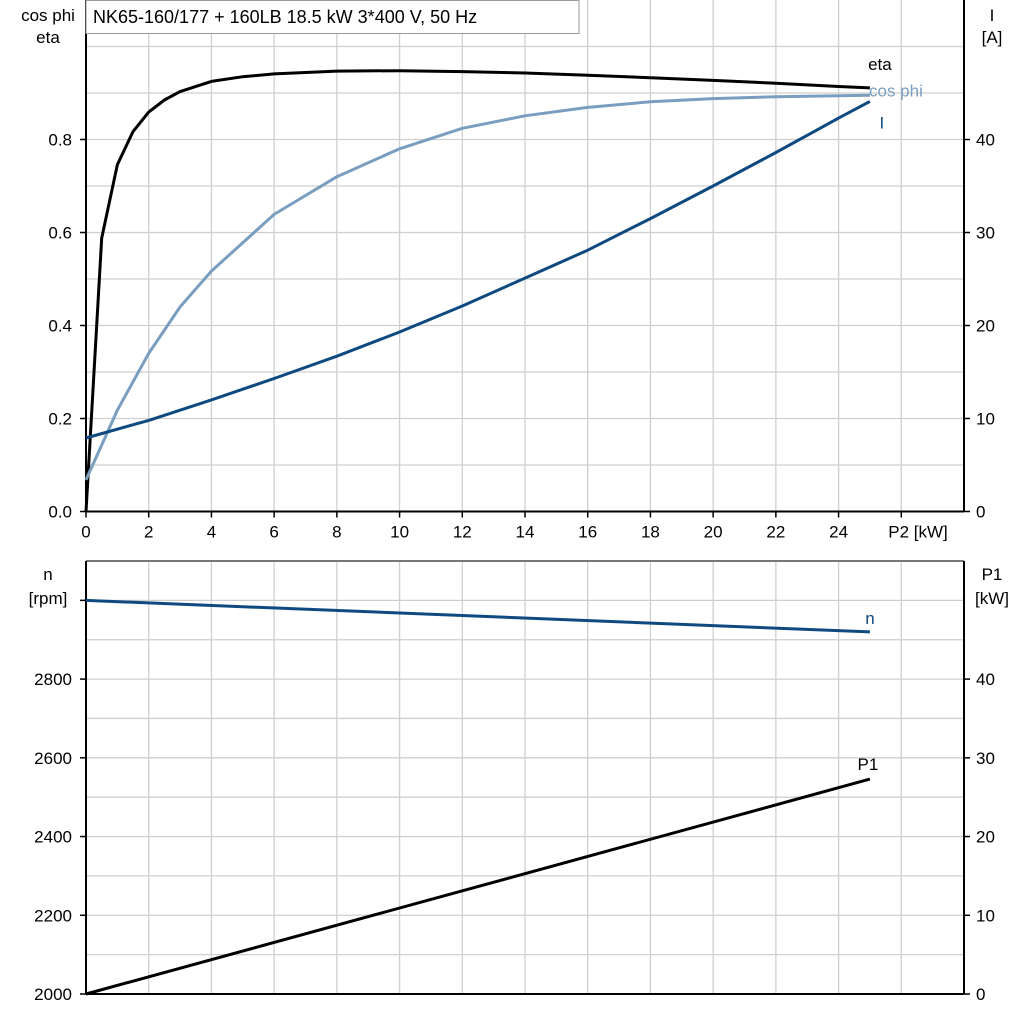 This screenshot has width=1024, height=1024. I want to click on y-left-tick-label: 0.8, so click(60, 140).